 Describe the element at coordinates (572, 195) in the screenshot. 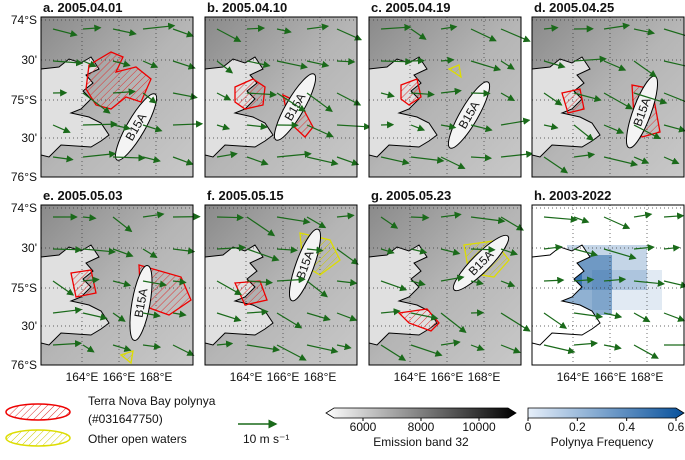

I see `panel-title: h. 2003-2022` at that location.